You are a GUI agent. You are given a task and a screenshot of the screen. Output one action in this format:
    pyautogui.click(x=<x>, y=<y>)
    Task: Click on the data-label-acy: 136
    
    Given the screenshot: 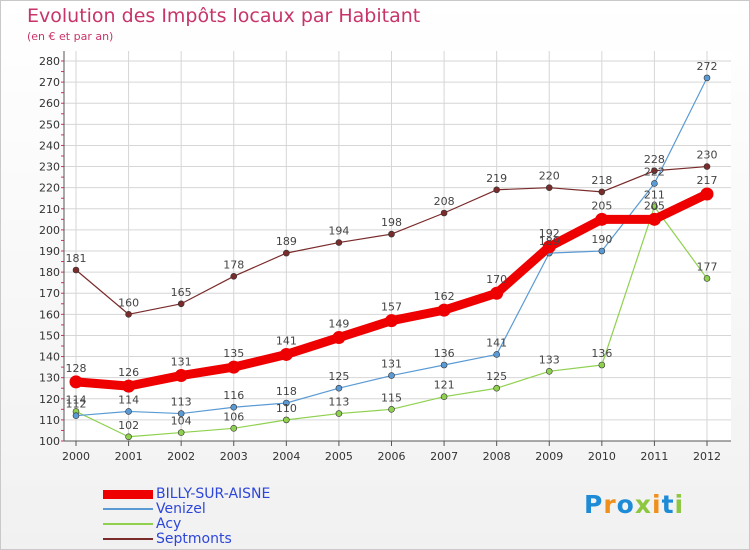 What is the action you would take?
    pyautogui.click(x=601, y=353)
    